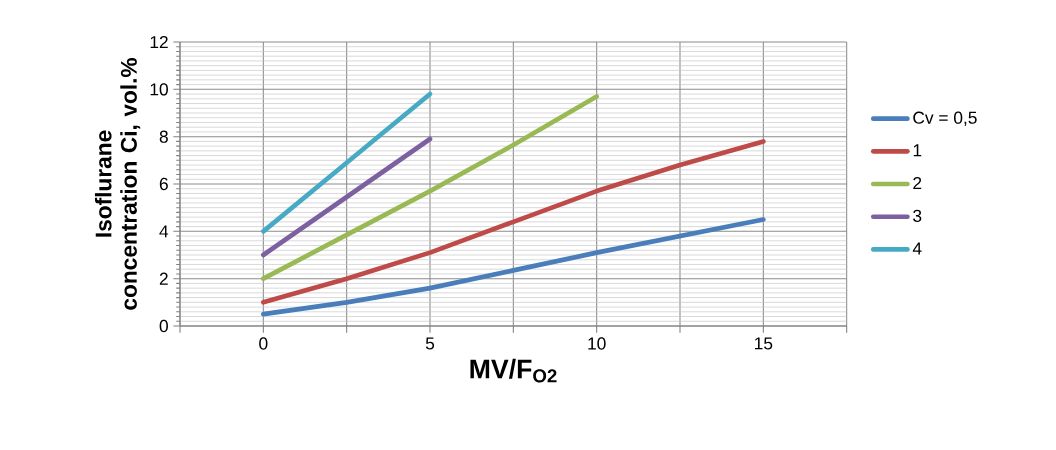  What do you see at coordinates (163, 136) in the screenshot?
I see `y-tick-label: 8` at bounding box center [163, 136].